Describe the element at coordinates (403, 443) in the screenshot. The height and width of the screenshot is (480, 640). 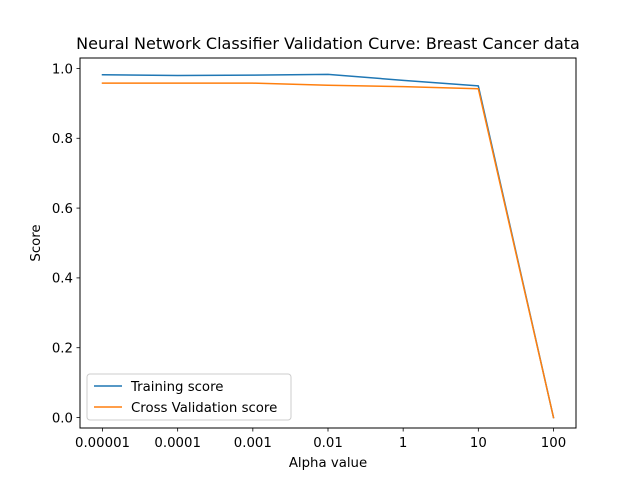
I see `x-tick-label: 1` at that location.